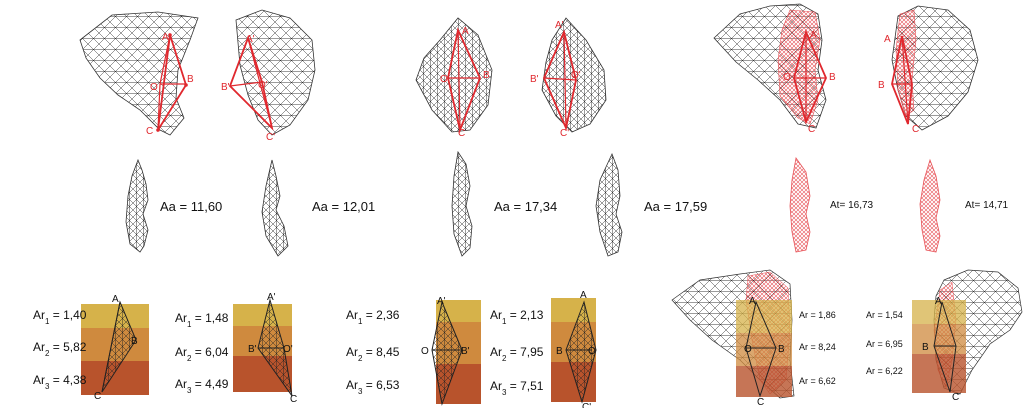 The image size is (1030, 408). Describe the element at coordinates (733, 338) in the screenshot. I see `region-panel-5: A O B C` at that location.